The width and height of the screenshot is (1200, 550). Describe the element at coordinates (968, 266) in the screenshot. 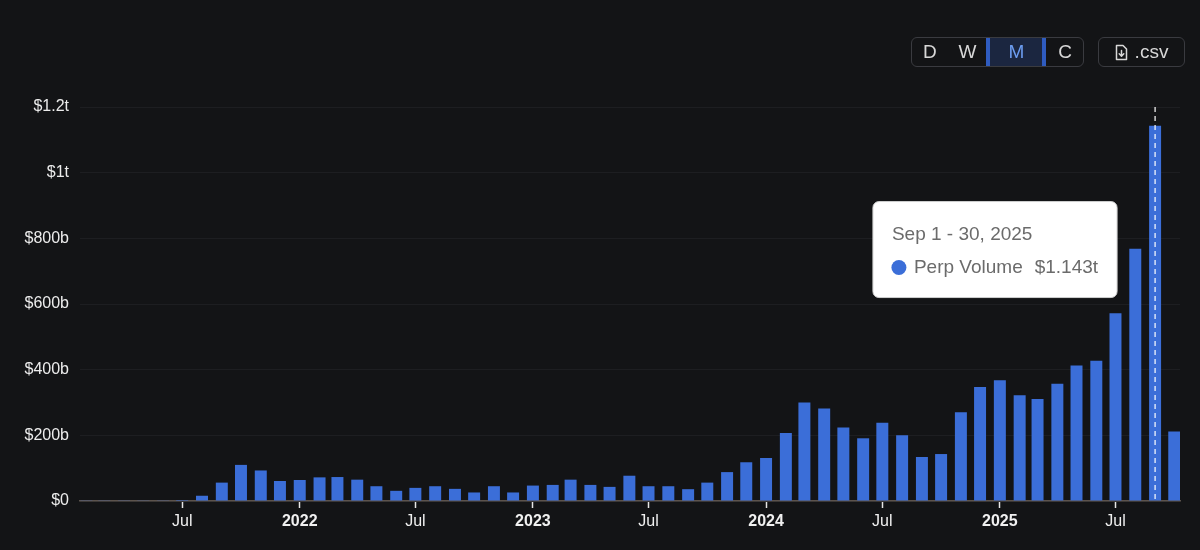

I see `legend-label: Perp Volume` at that location.